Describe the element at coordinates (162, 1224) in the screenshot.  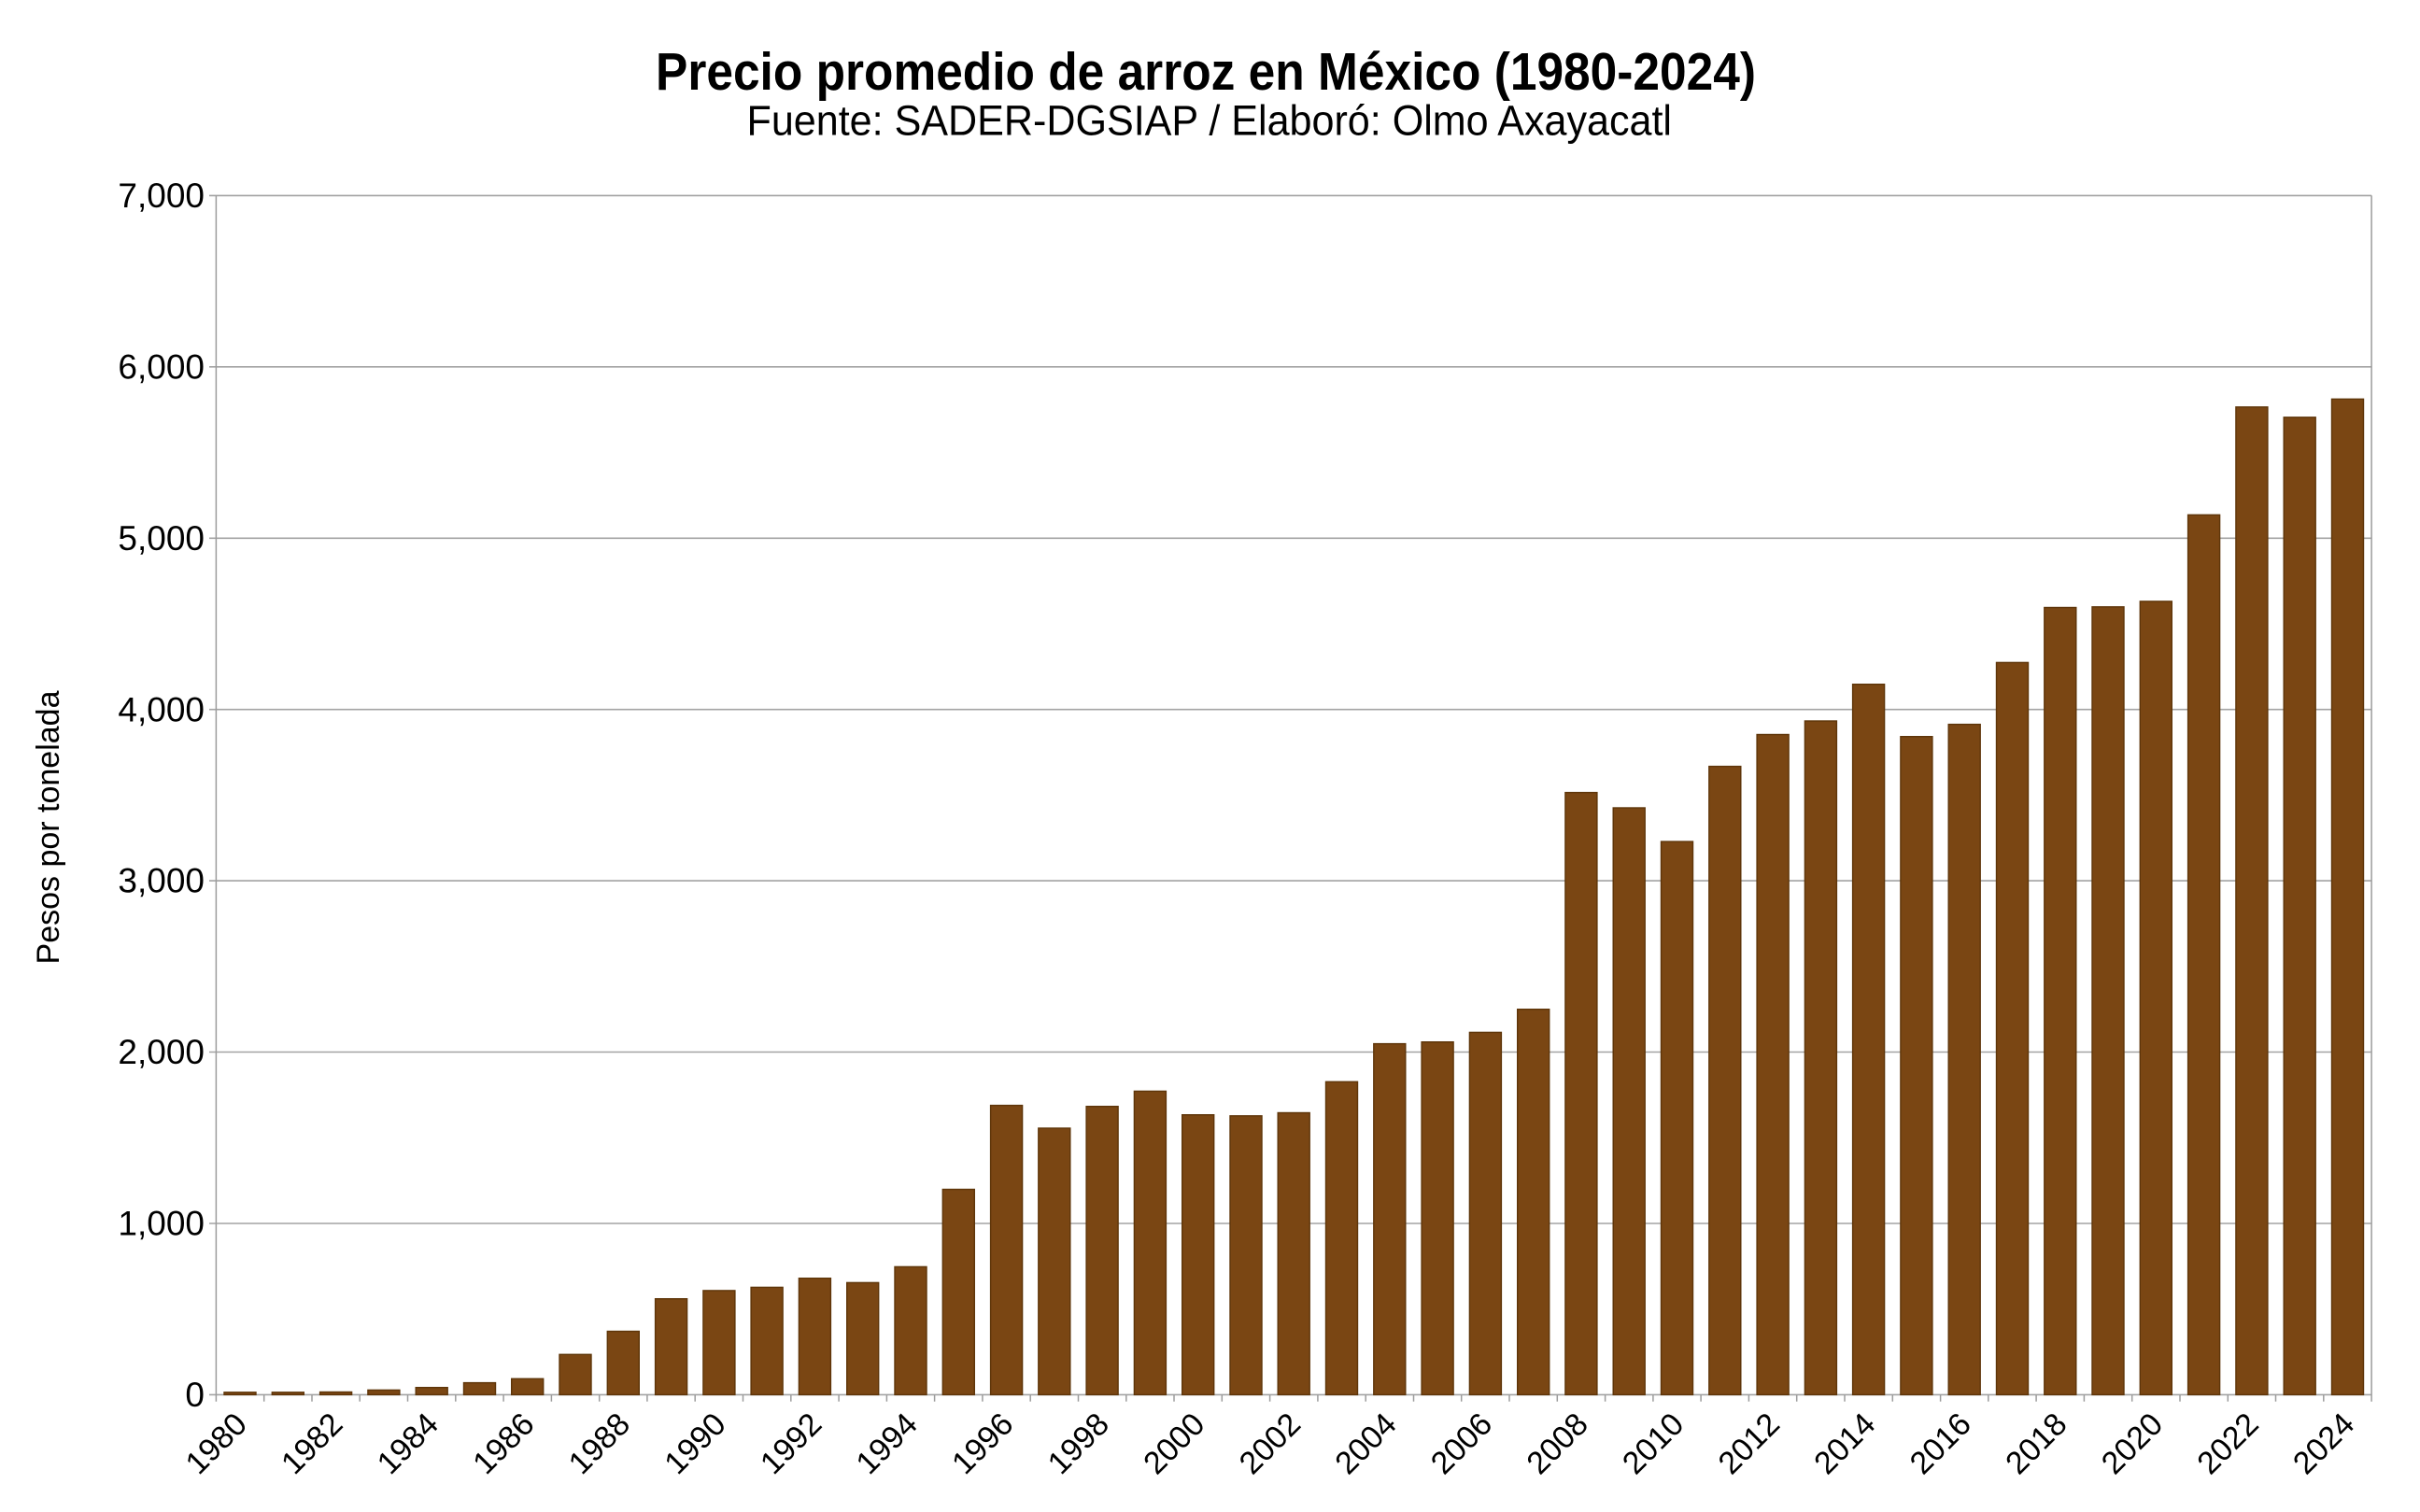
I see `svg-text: 1,000` at that location.